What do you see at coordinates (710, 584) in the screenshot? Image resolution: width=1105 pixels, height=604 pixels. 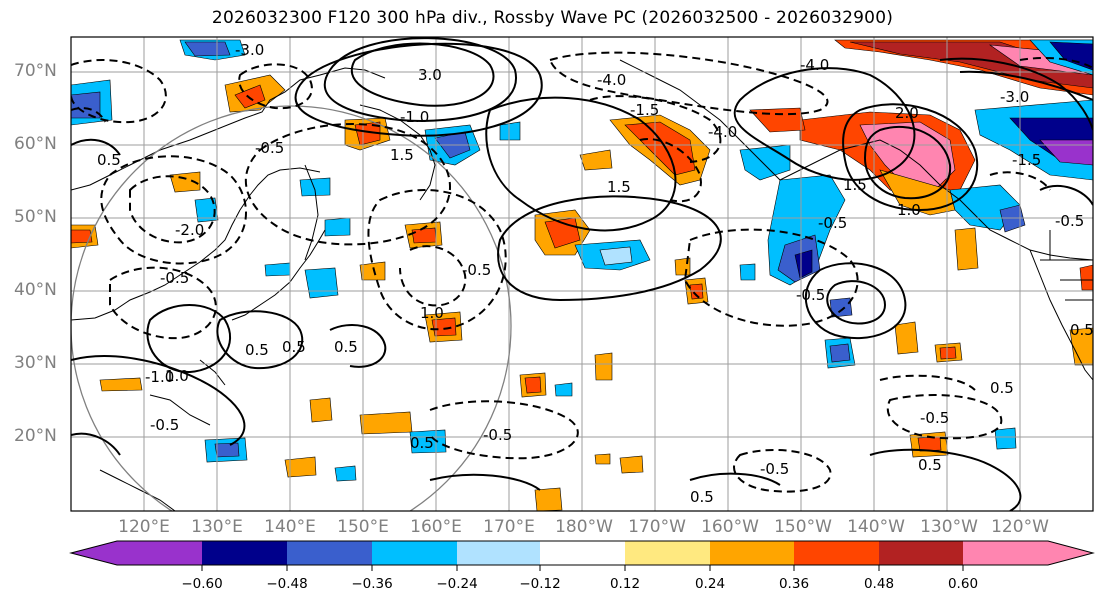 I see `colorbar-tick-label: 0.24` at bounding box center [710, 584].